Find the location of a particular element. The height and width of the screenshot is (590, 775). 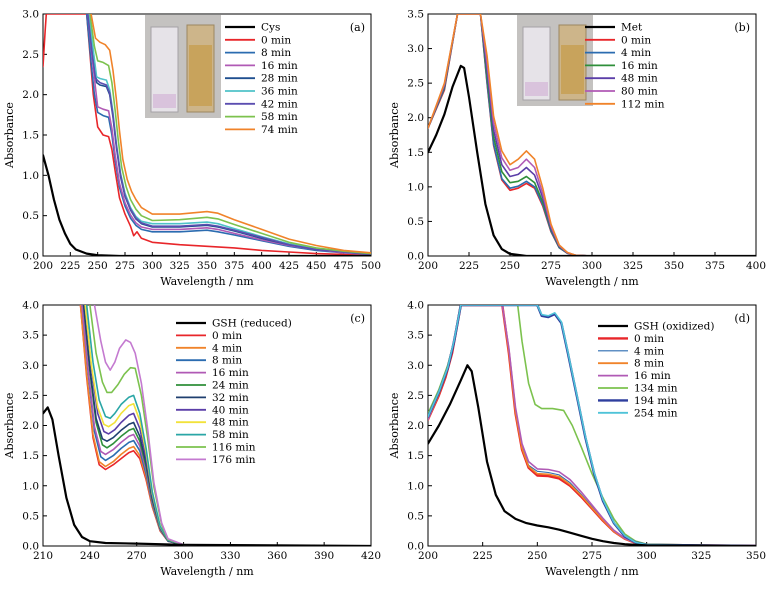

panel-label: (a) is located at coordinates (357, 27).